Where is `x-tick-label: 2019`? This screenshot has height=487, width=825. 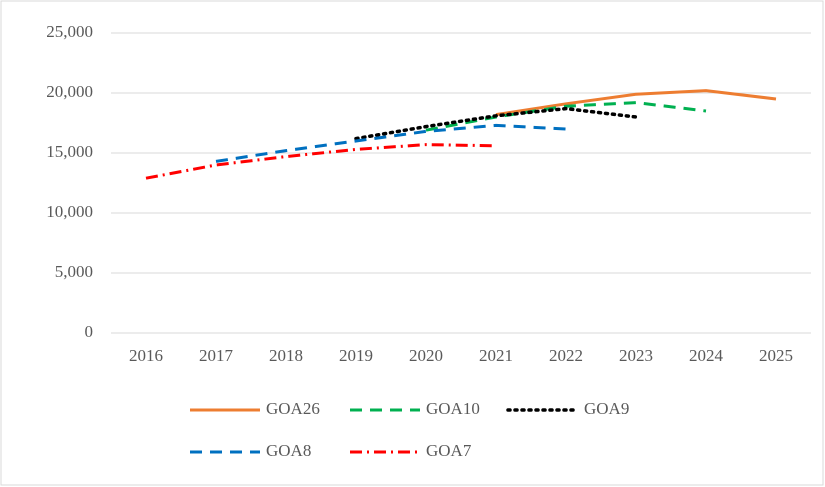 x-tick-label: 2019 is located at coordinates (356, 355).